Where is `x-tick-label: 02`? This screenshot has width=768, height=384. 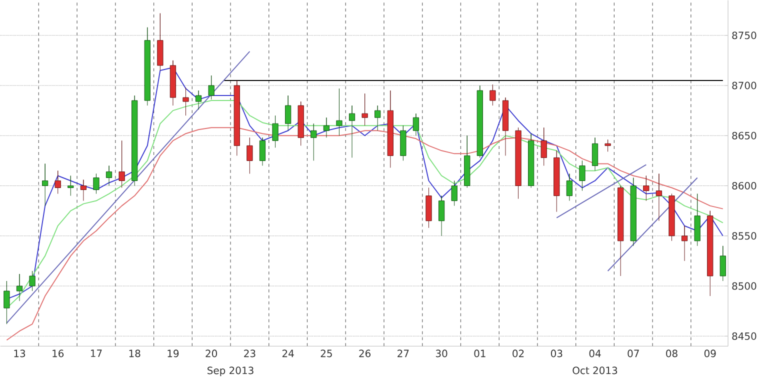 x-tick-label: 02 is located at coordinates (518, 354).